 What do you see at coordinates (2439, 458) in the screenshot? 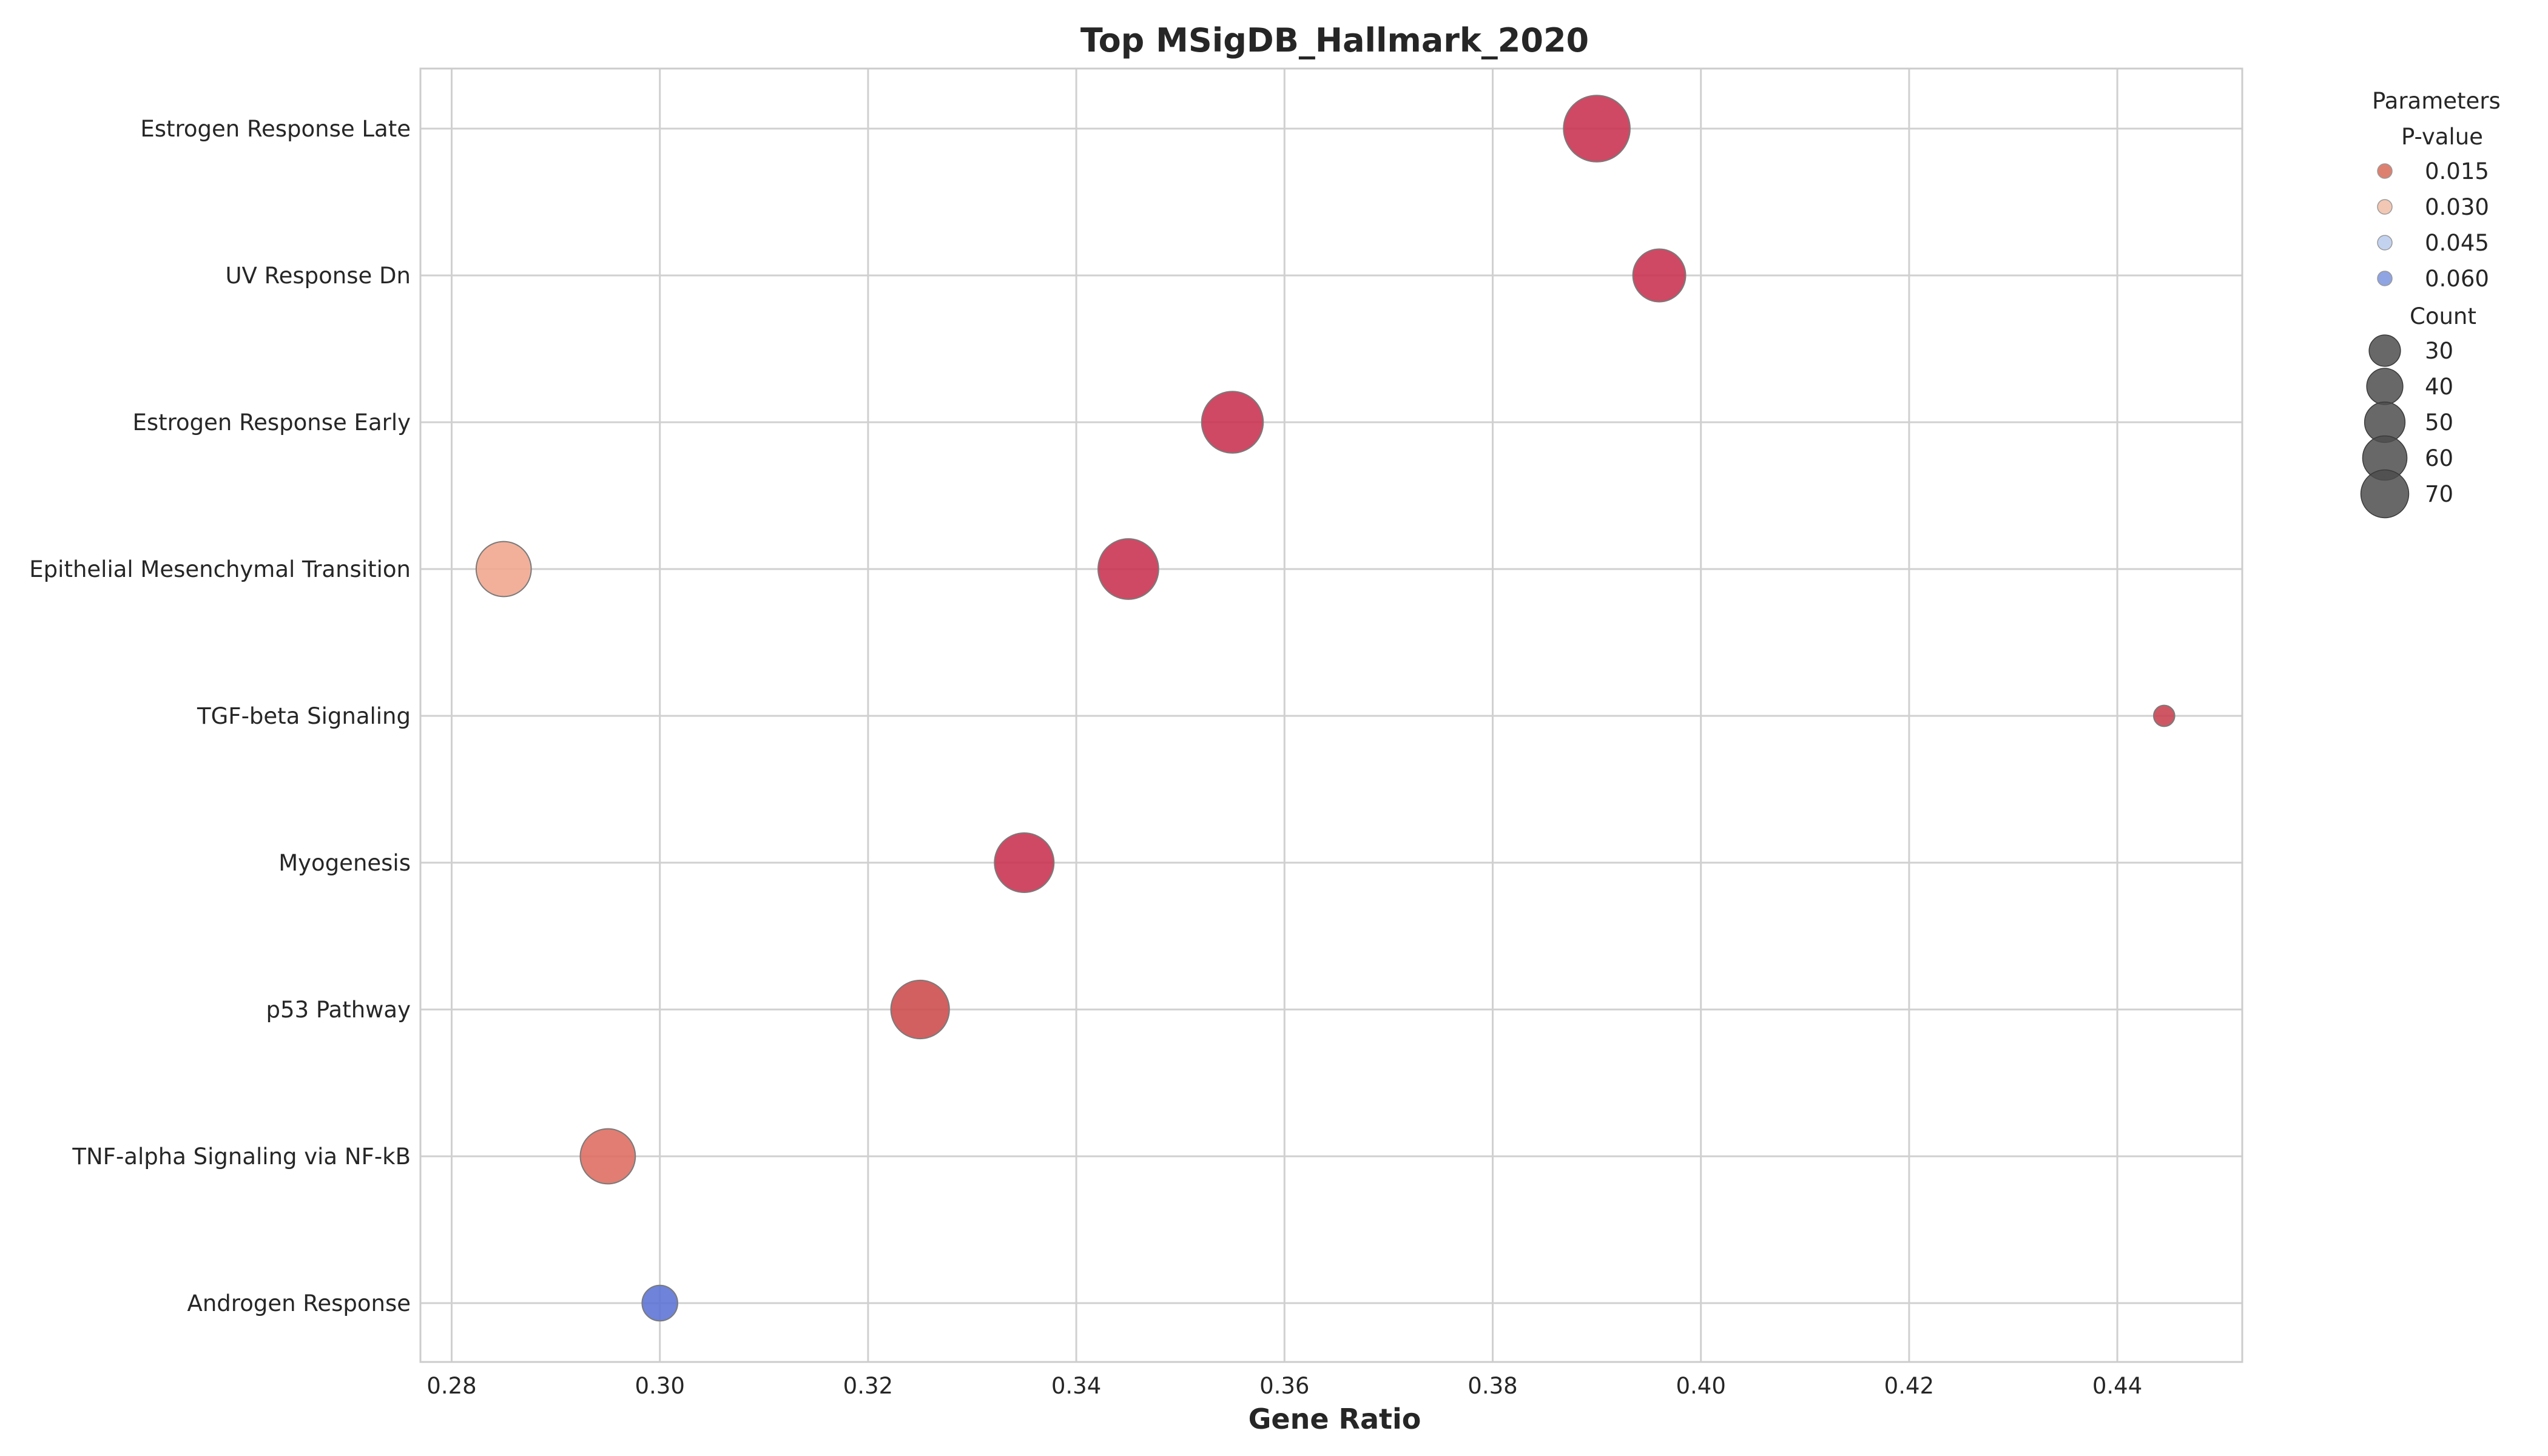
I see `legend-count-label: 60` at bounding box center [2439, 458].